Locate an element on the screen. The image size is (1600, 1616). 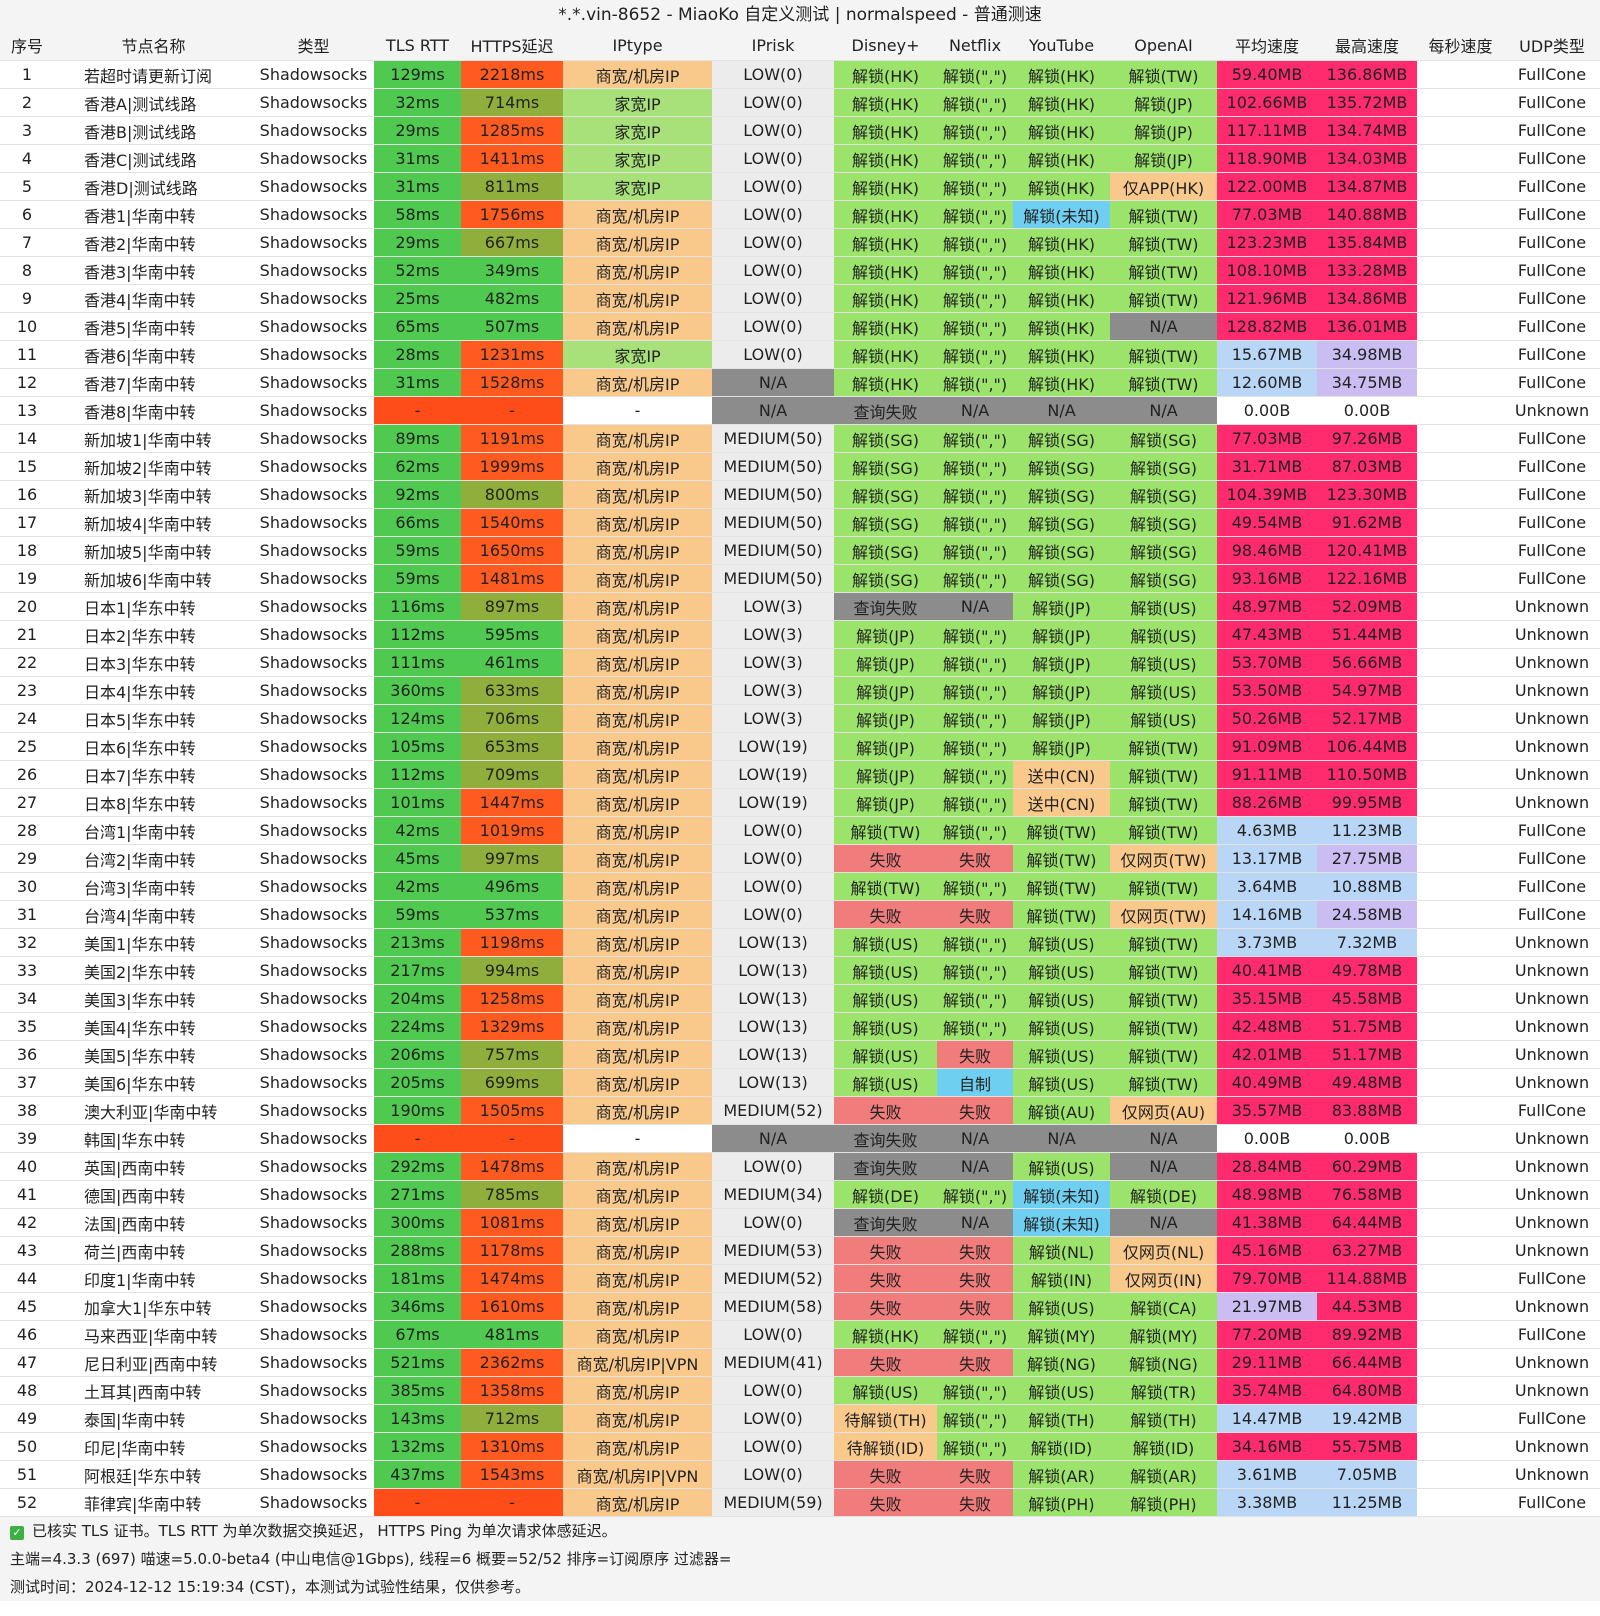
openai: 解锁(TW) is located at coordinates (1163, 746).